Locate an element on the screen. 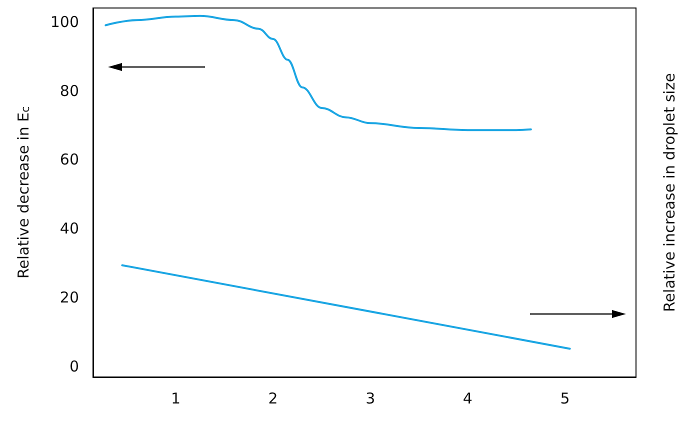  x-tick-label: 2 is located at coordinates (273, 399).